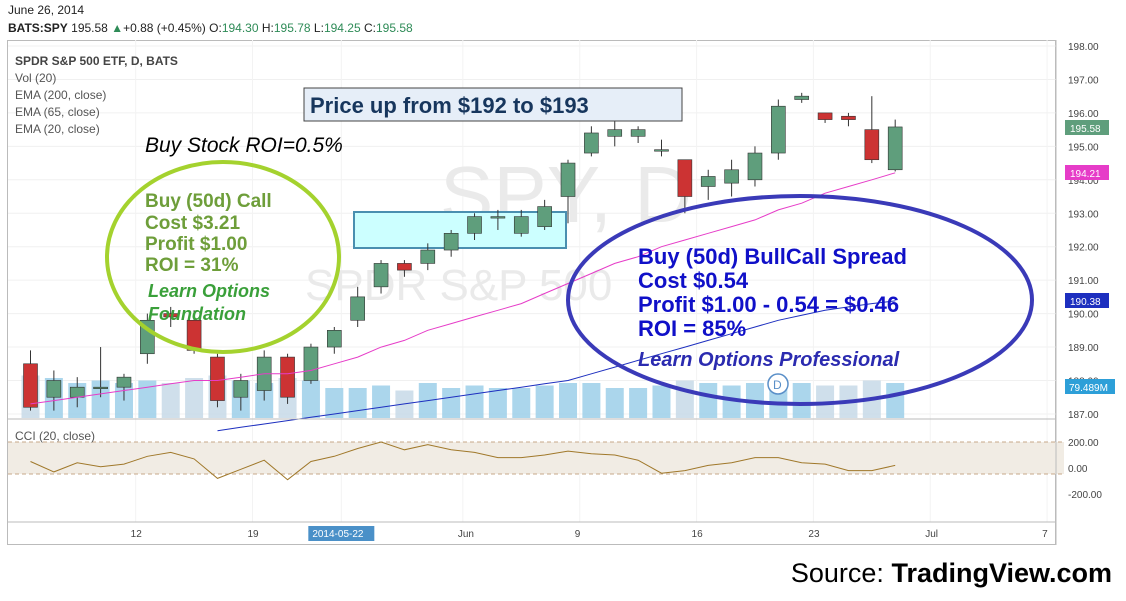 The height and width of the screenshot is (601, 1126). I want to click on last-price: 195.58, so click(89, 28).